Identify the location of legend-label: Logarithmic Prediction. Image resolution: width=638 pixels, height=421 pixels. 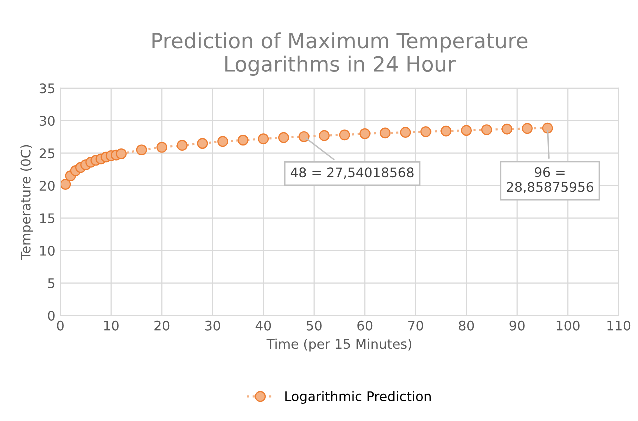
(358, 397).